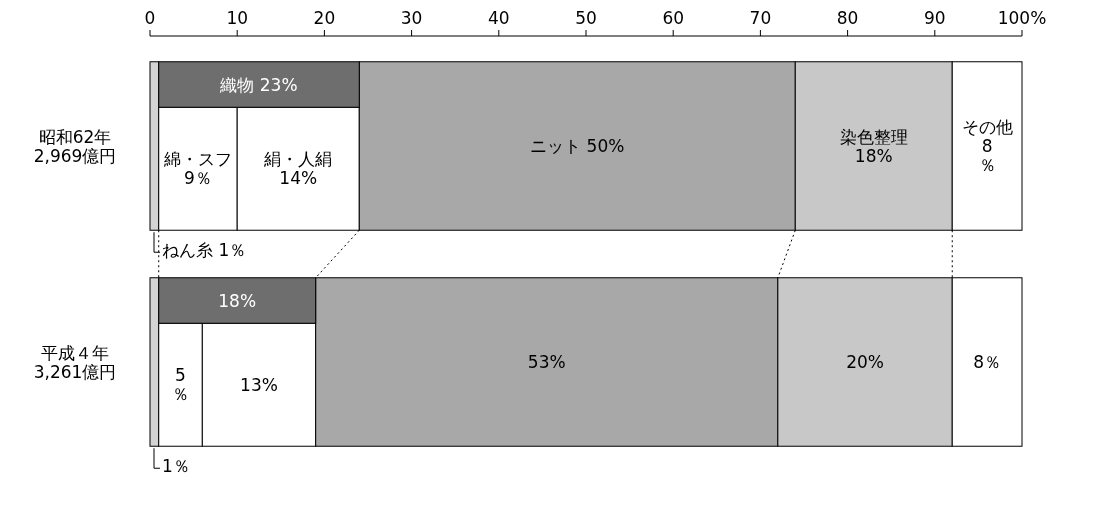  What do you see at coordinates (577, 146) in the screenshot?
I see `data-label: ニット 50%` at bounding box center [577, 146].